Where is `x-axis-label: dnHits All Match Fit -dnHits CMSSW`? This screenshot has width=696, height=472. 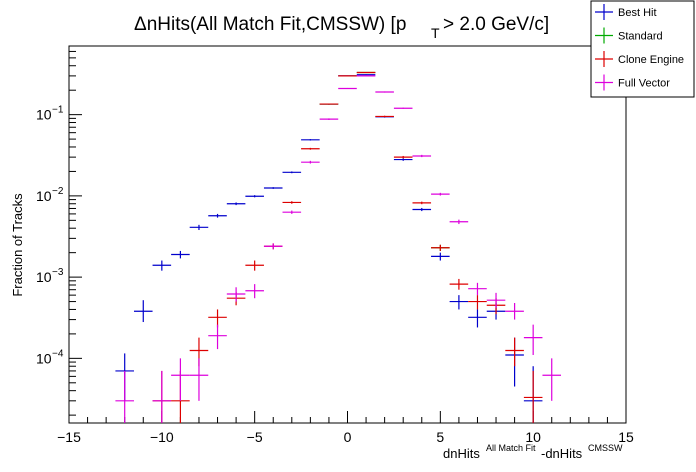 x-axis-label: dnHits All Match Fit -dnHits CMSSW is located at coordinates (533, 452).